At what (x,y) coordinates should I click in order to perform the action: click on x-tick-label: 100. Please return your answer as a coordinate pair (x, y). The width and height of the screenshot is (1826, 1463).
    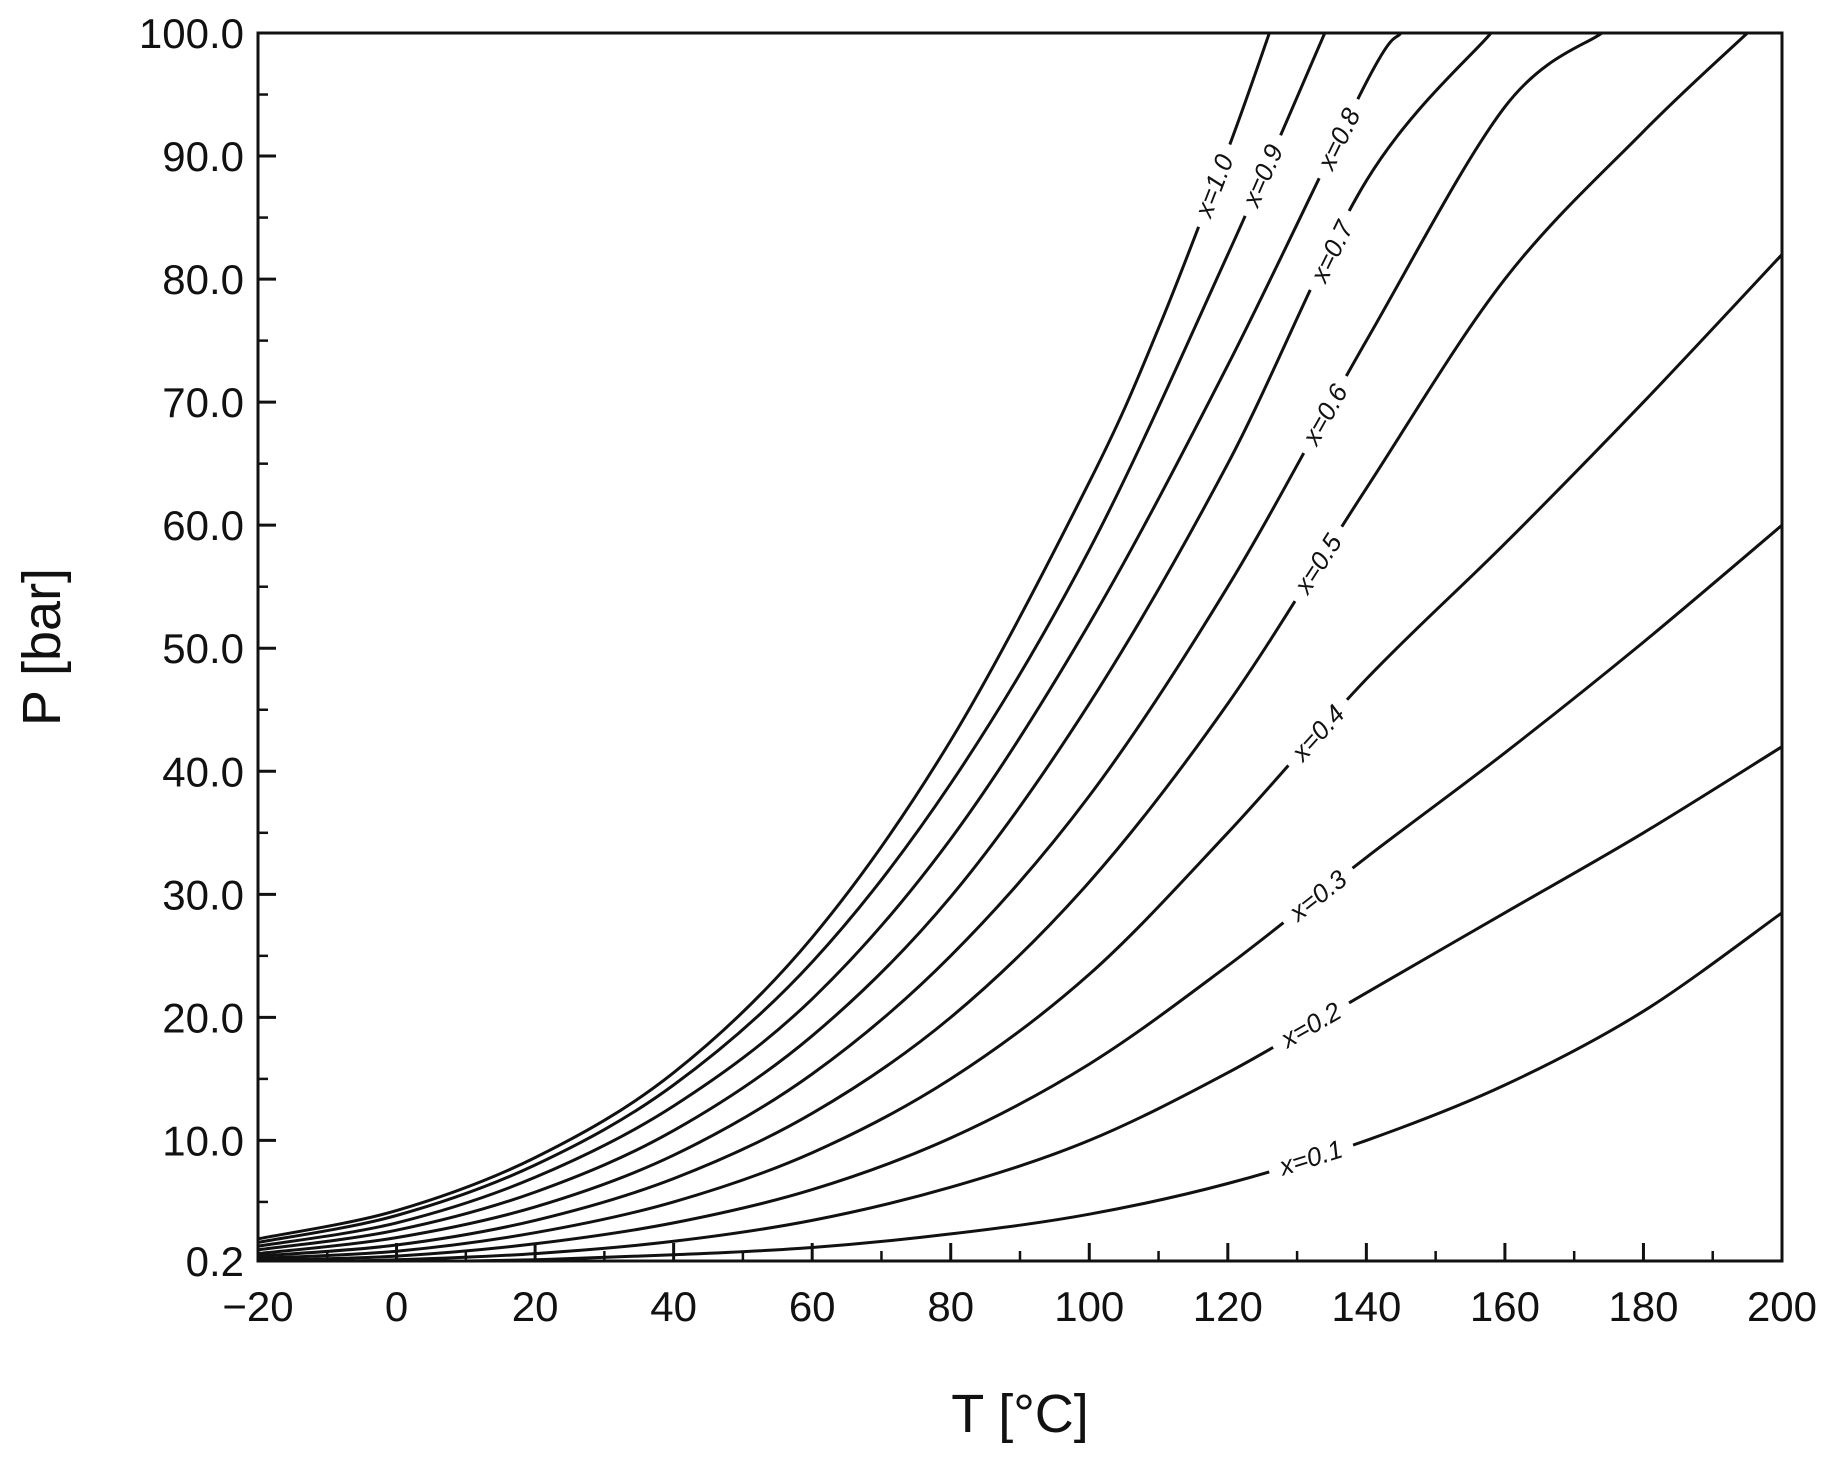
    Looking at the image, I should click on (1089, 1306).